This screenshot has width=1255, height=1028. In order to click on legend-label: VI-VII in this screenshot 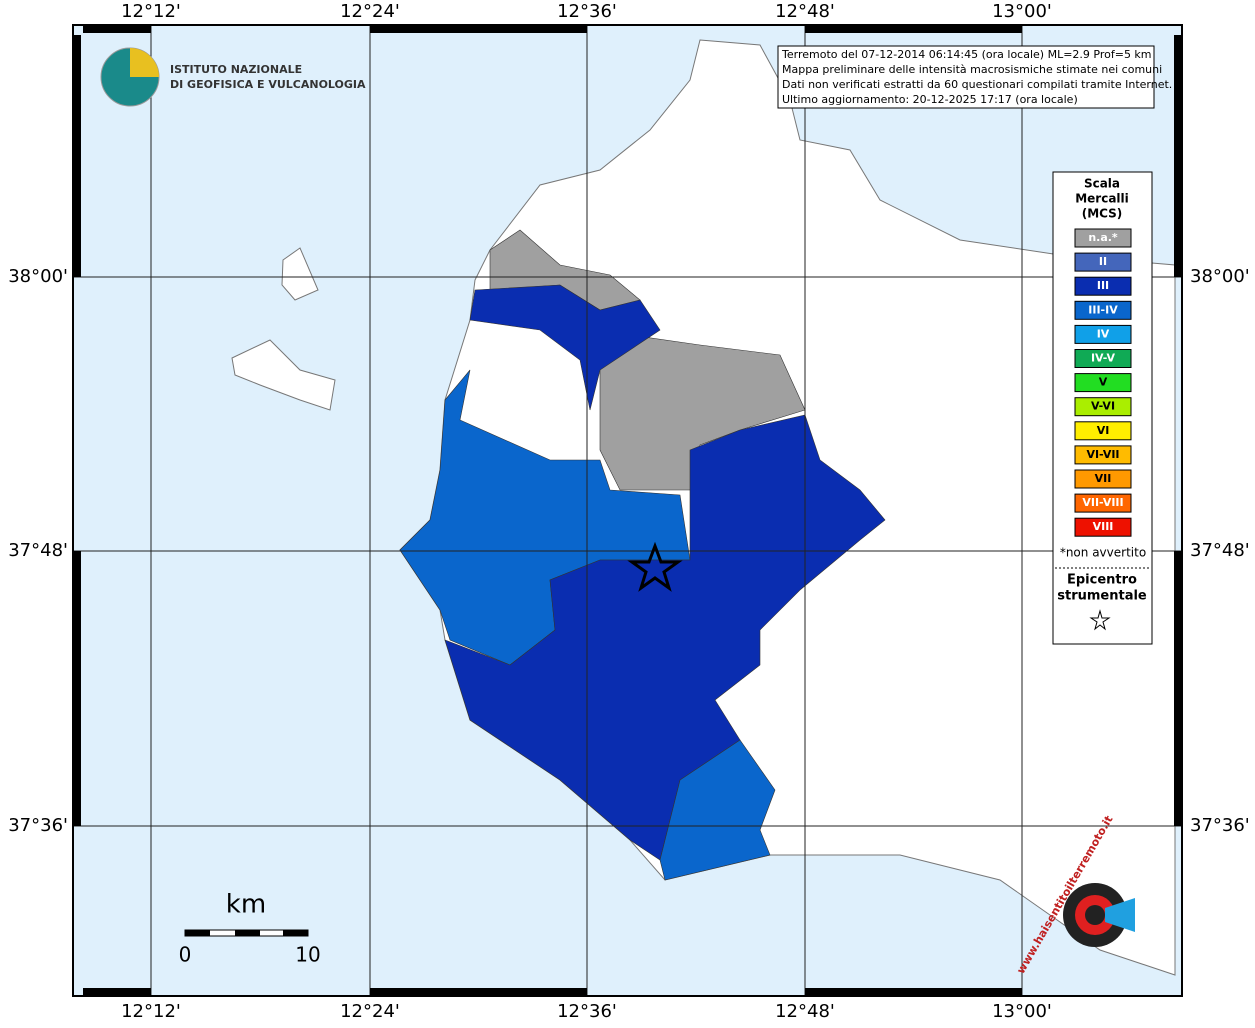, I will do `click(1102, 454)`.